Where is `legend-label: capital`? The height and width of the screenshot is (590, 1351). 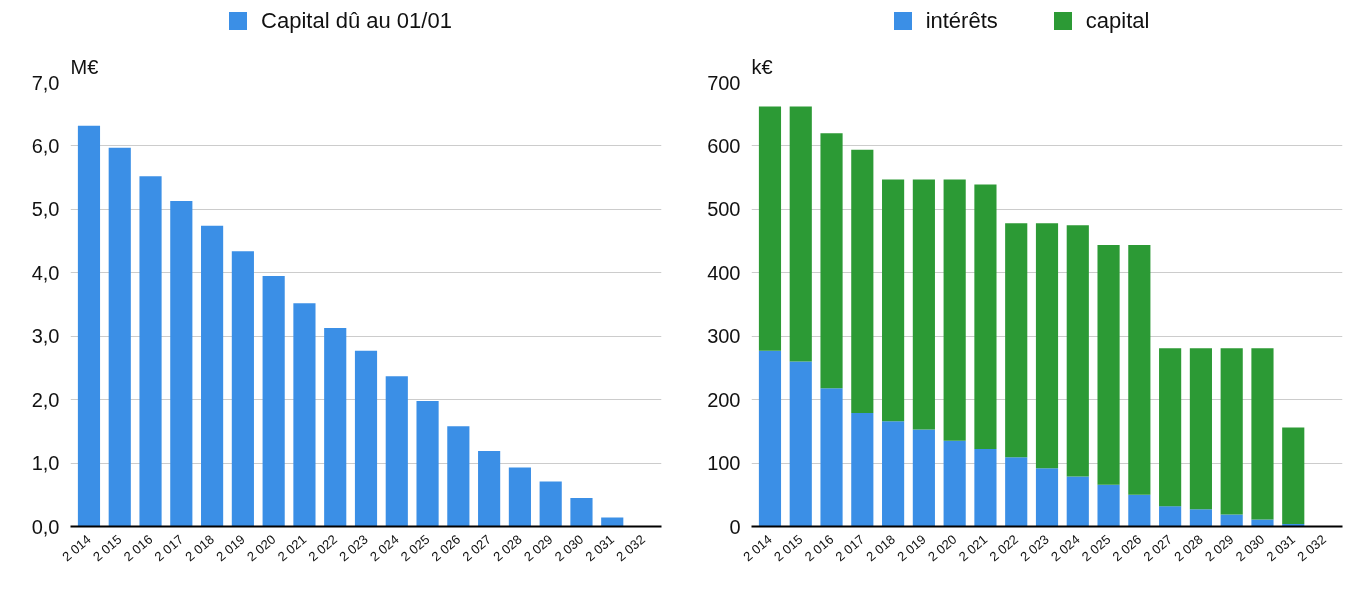 legend-label: capital is located at coordinates (1117, 21).